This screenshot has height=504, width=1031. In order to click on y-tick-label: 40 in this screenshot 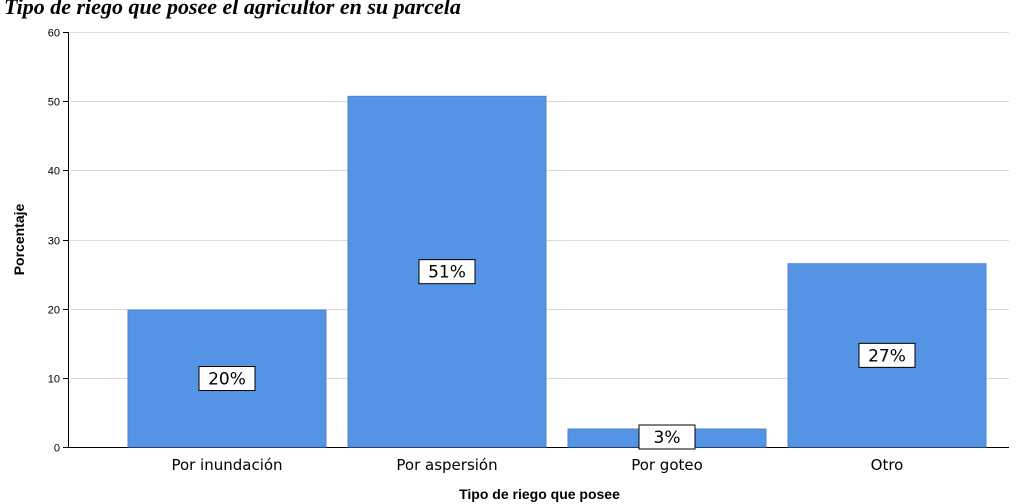, I will do `click(54, 172)`.